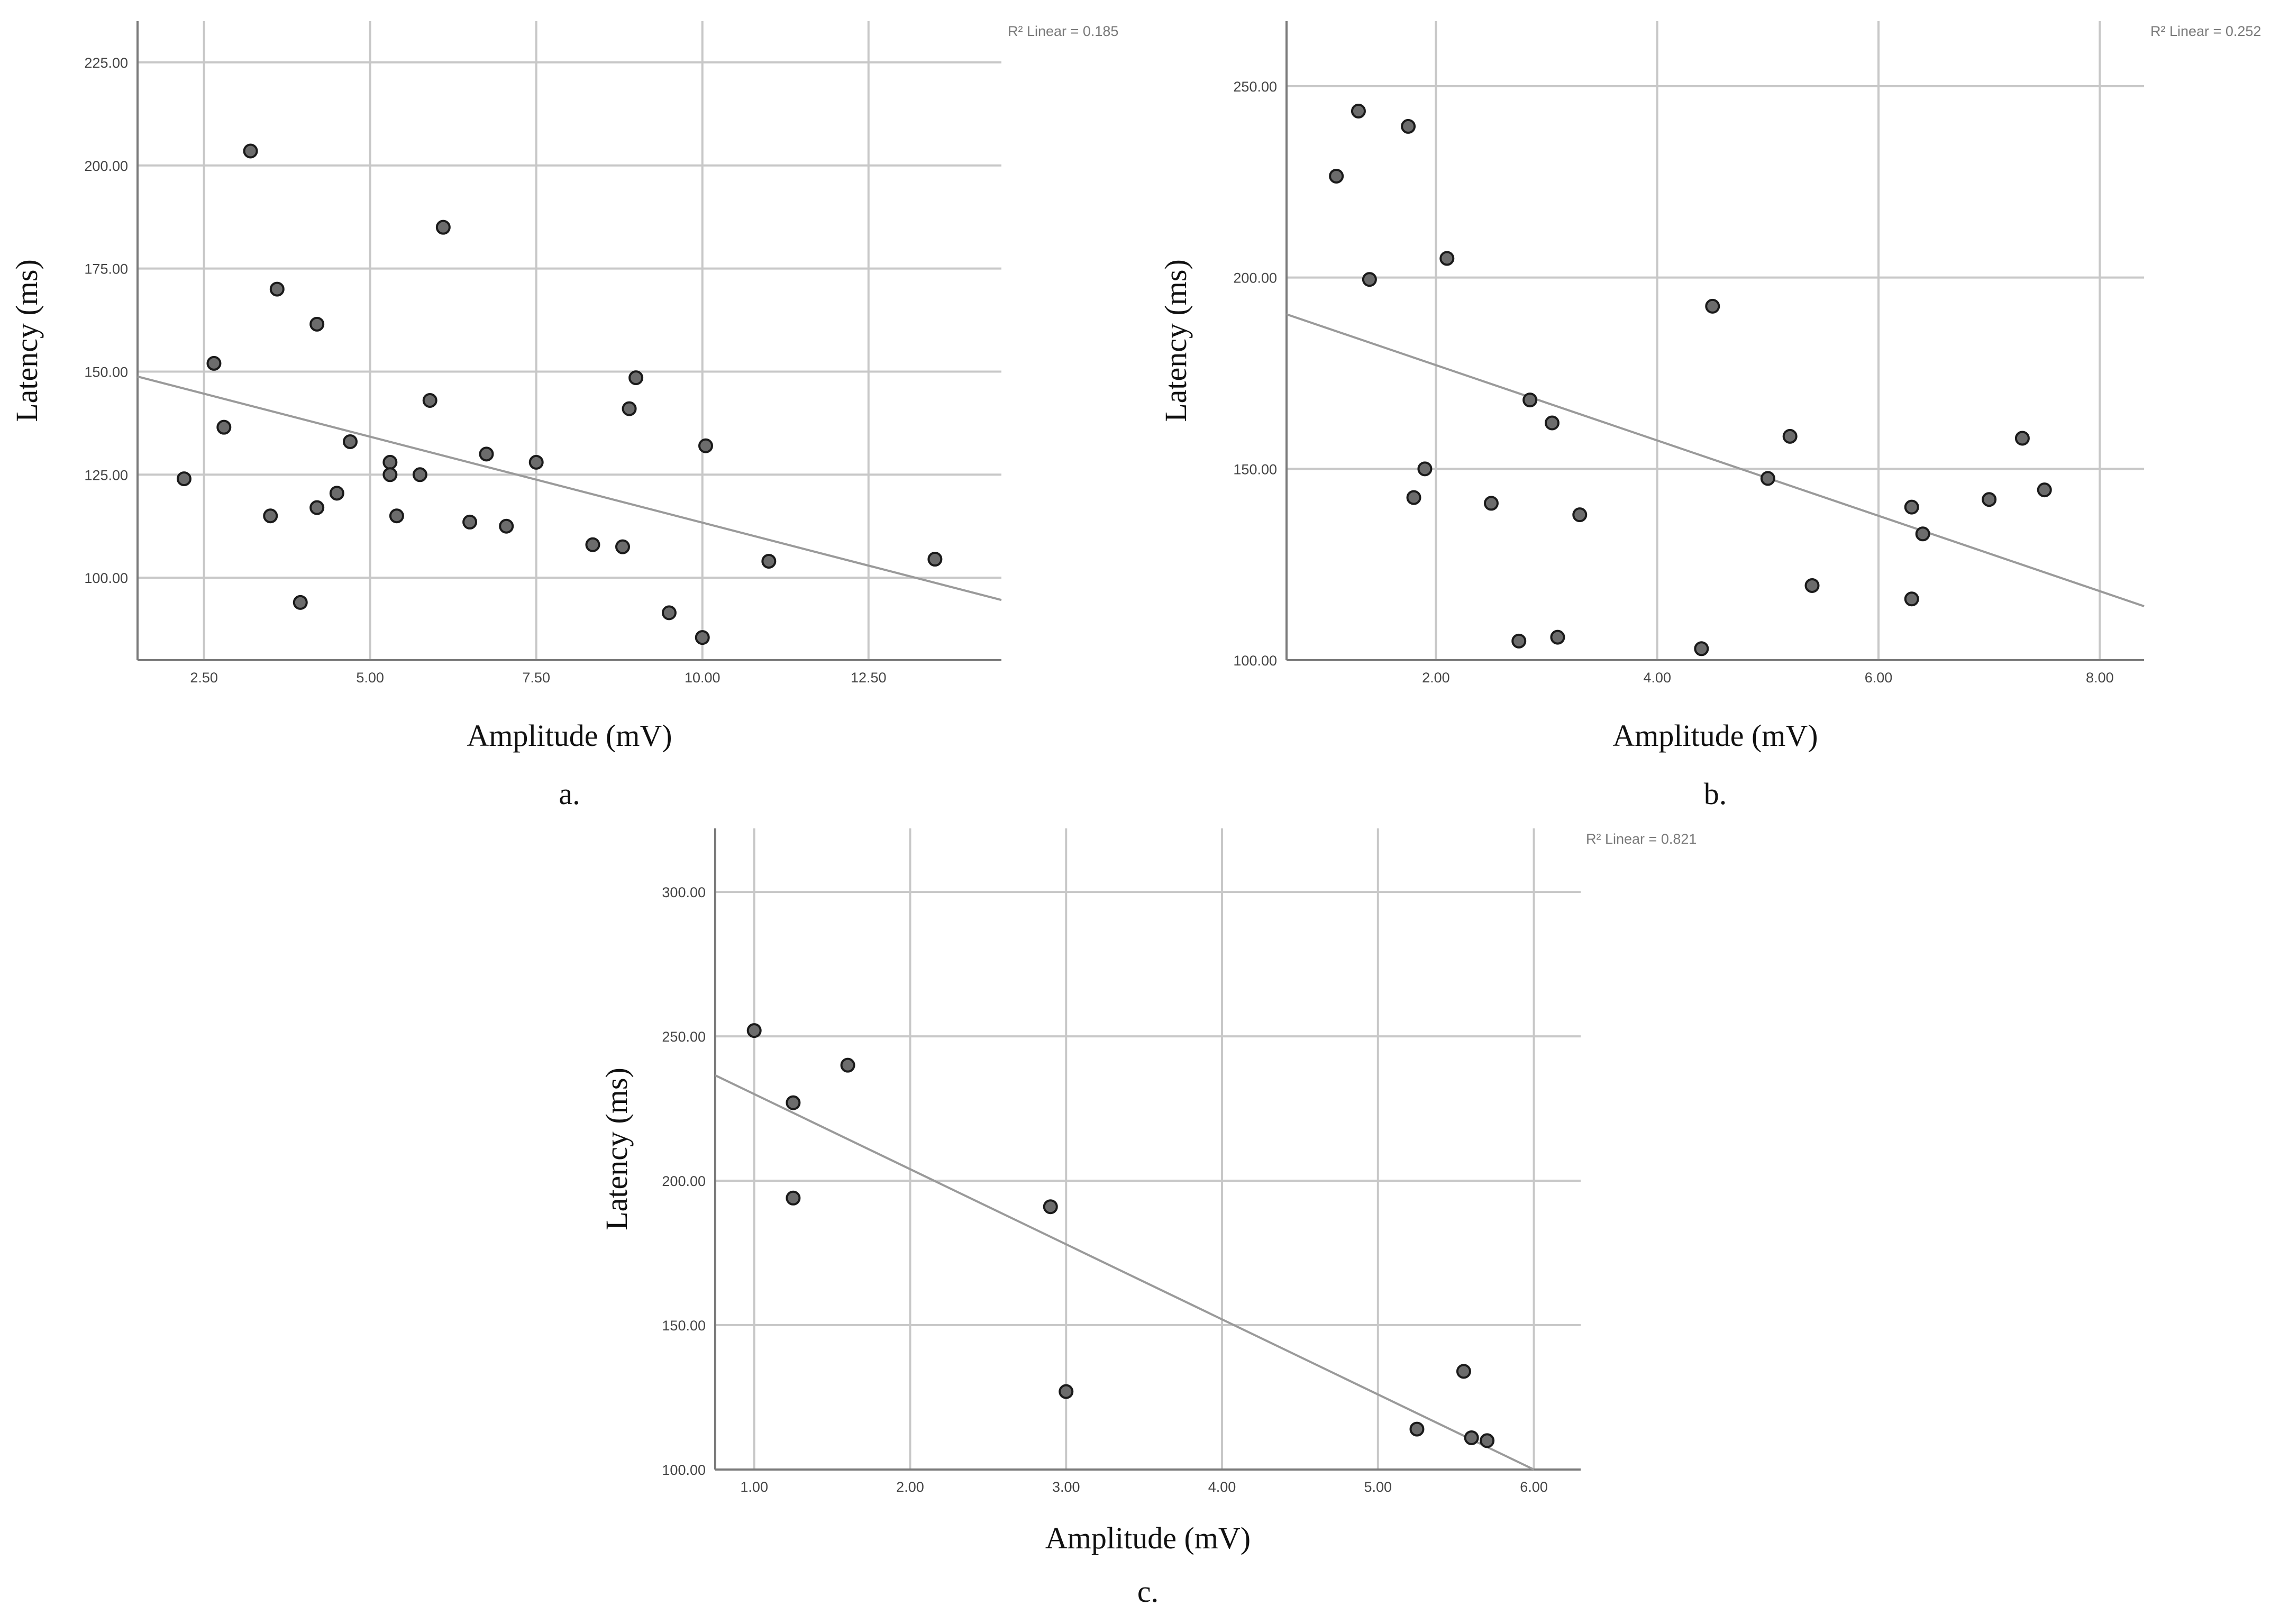 This screenshot has height=1624, width=2289. What do you see at coordinates (2206, 31) in the screenshot?
I see `r2-label: R² Linear = 0.252` at bounding box center [2206, 31].